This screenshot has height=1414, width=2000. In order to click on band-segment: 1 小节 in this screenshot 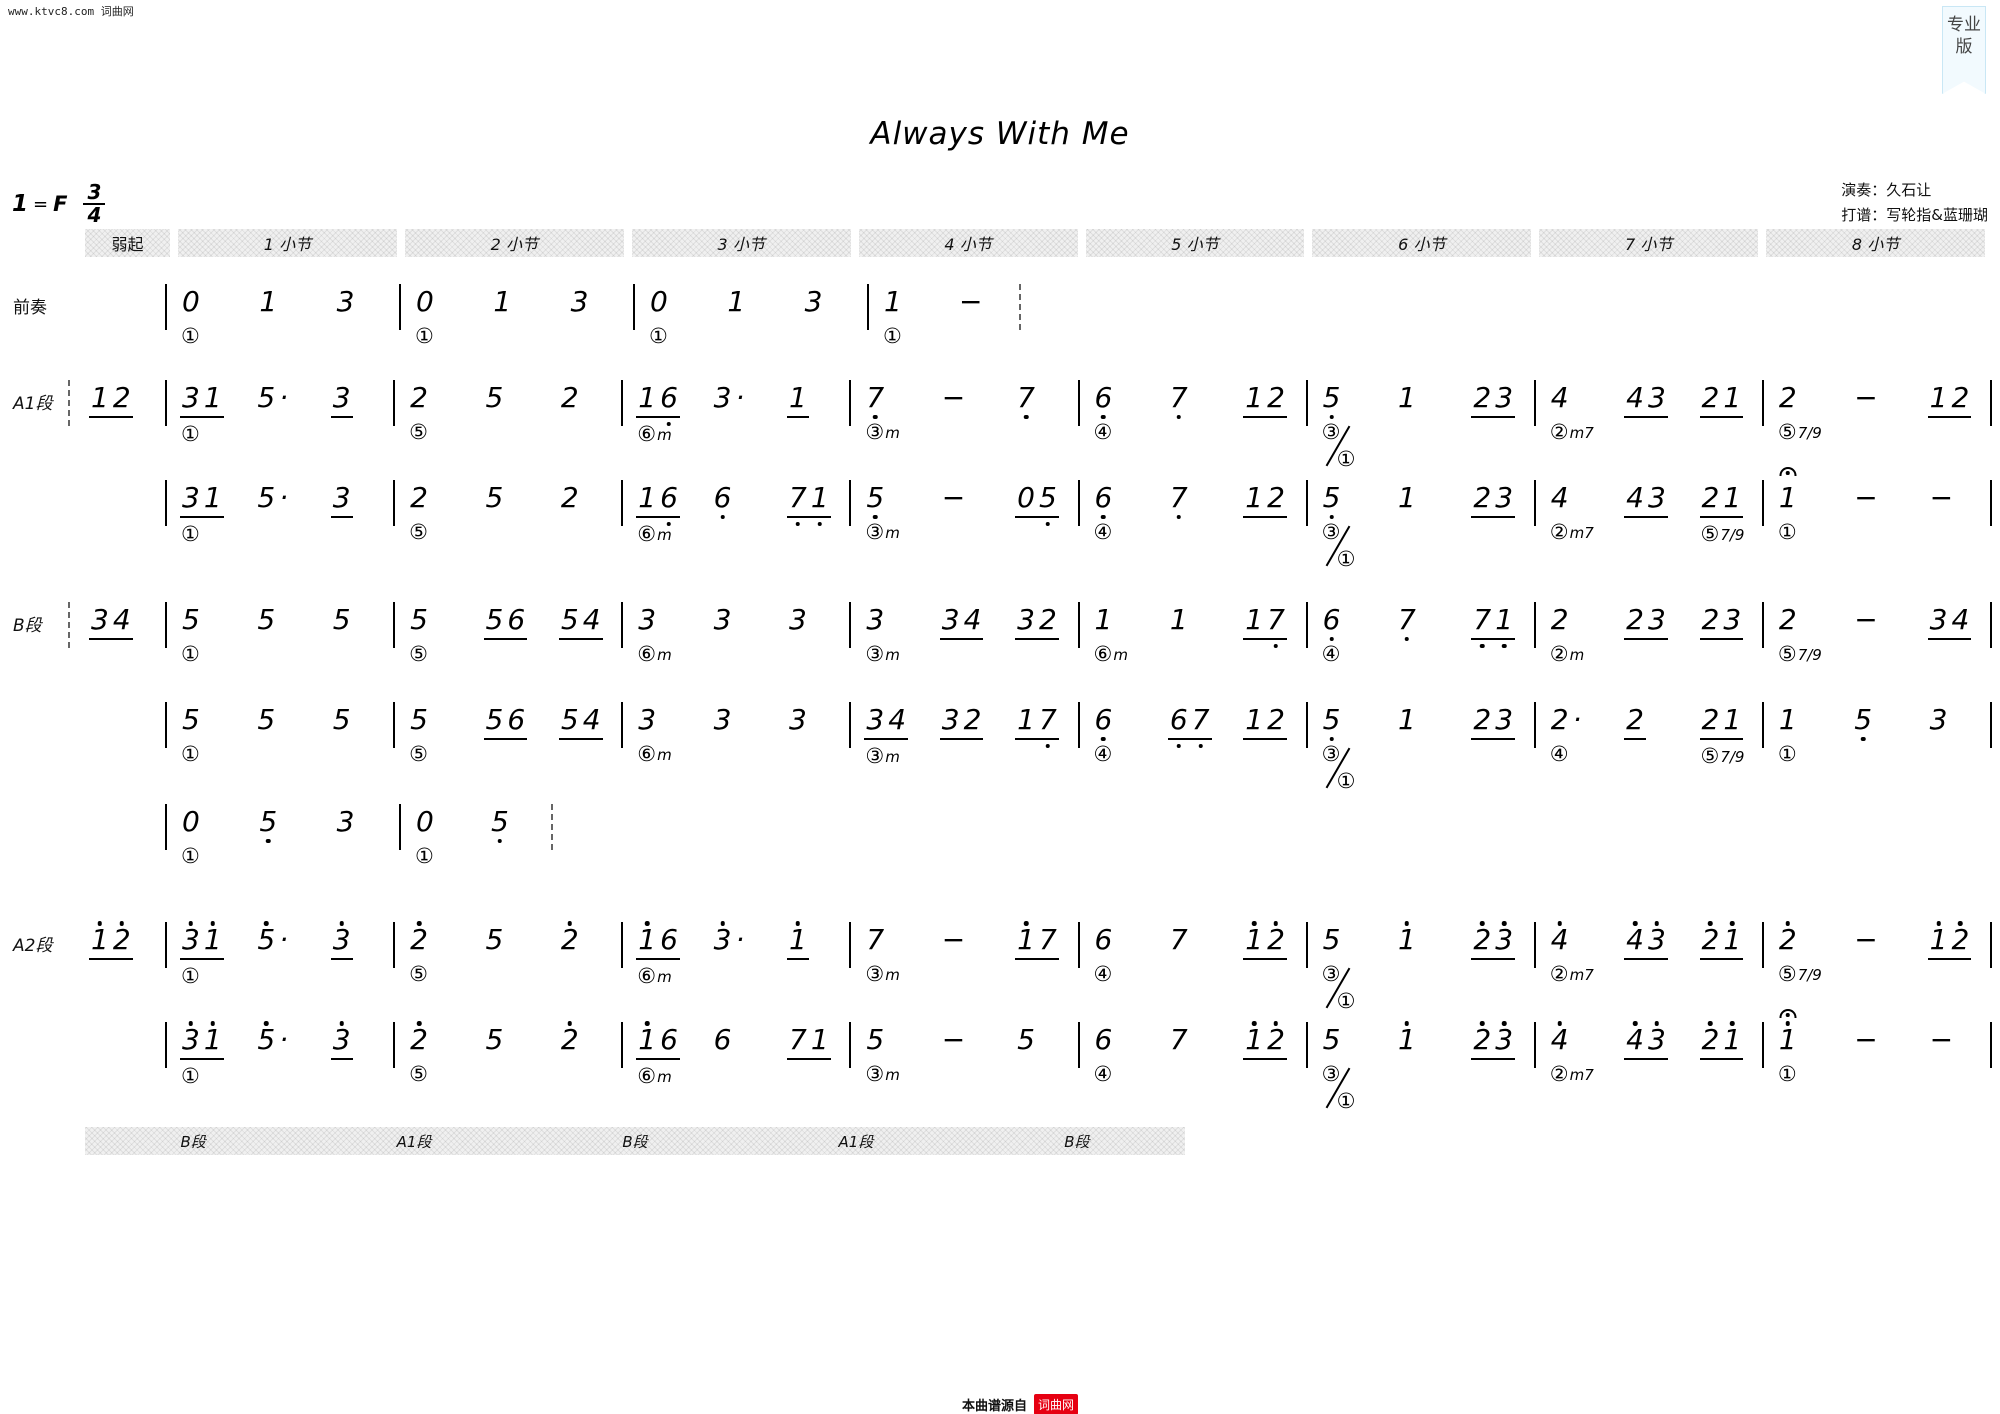, I will do `click(287, 243)`.